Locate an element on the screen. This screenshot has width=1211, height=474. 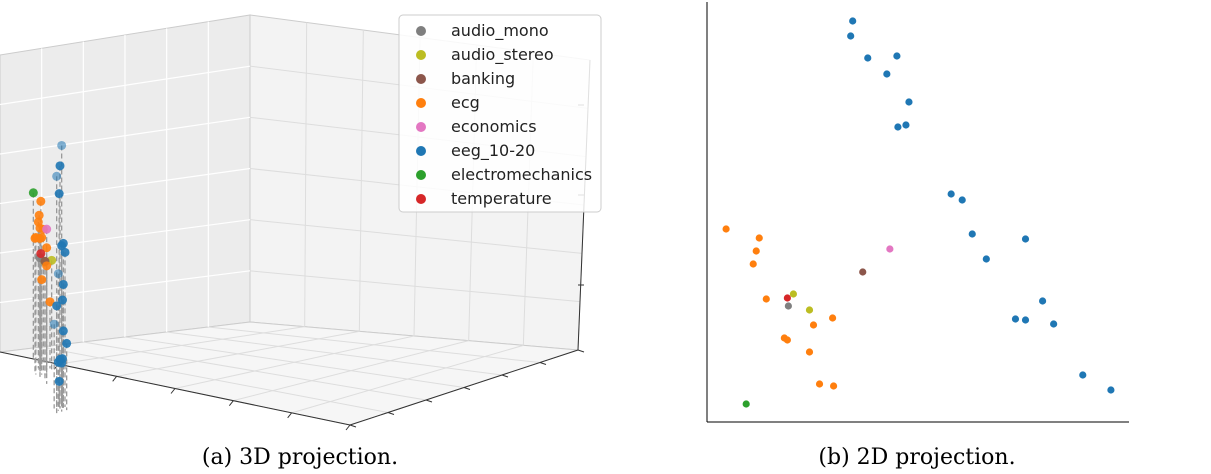
legend-label: audio_stereo is located at coordinates (502, 55).